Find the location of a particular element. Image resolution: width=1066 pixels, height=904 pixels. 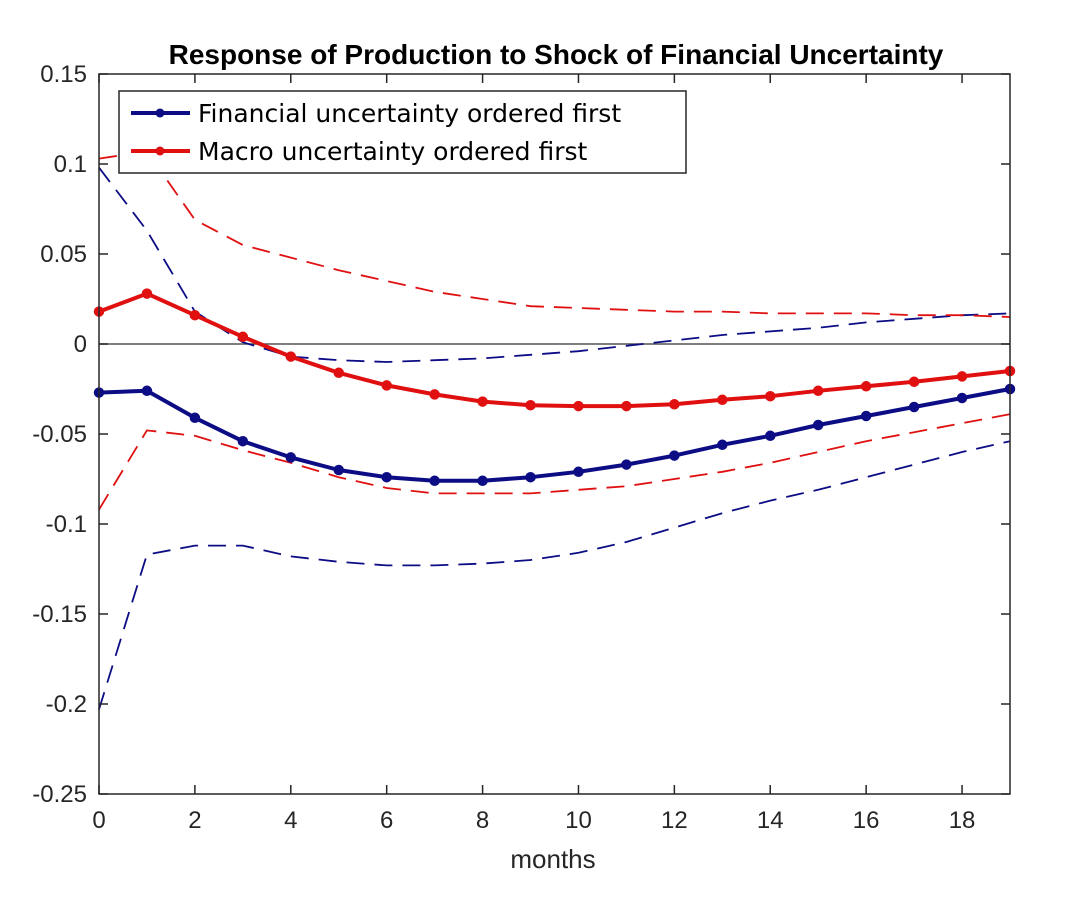

y-tick-label: 0.05 is located at coordinates (63, 254).